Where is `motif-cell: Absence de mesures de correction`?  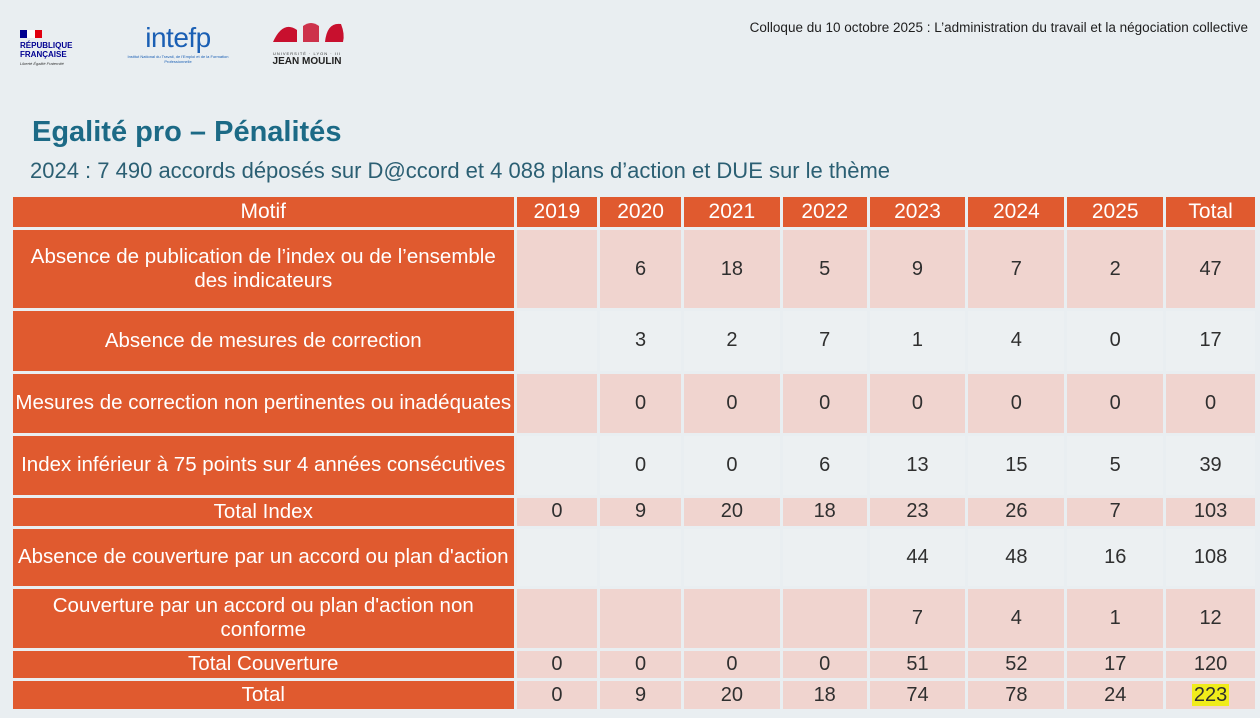 motif-cell: Absence de mesures de correction is located at coordinates (263, 341).